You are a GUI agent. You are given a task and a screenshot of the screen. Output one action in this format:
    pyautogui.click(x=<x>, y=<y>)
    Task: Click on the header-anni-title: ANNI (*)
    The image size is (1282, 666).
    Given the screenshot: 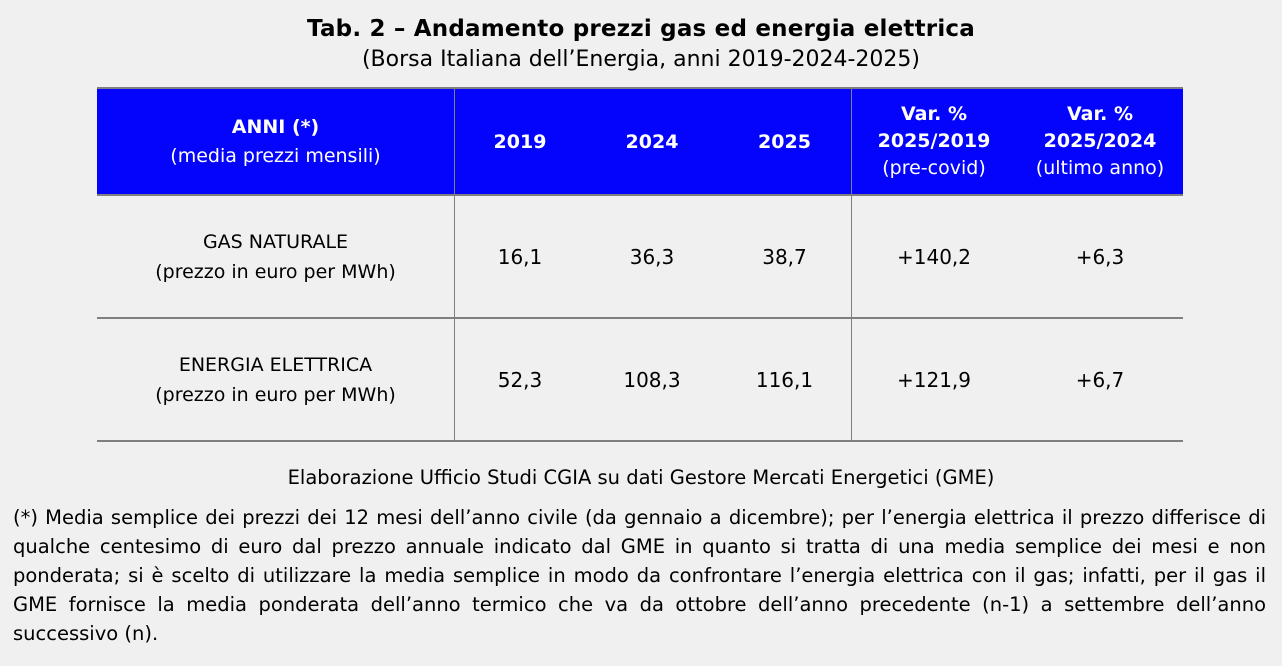 What is the action you would take?
    pyautogui.click(x=275, y=126)
    